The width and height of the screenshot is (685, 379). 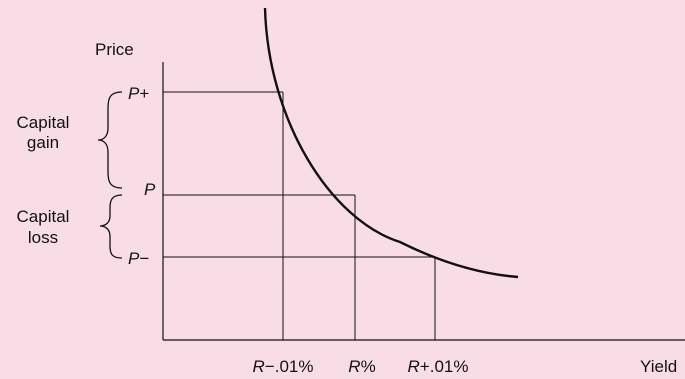 What do you see at coordinates (138, 258) in the screenshot?
I see `price-low-label: P−` at bounding box center [138, 258].